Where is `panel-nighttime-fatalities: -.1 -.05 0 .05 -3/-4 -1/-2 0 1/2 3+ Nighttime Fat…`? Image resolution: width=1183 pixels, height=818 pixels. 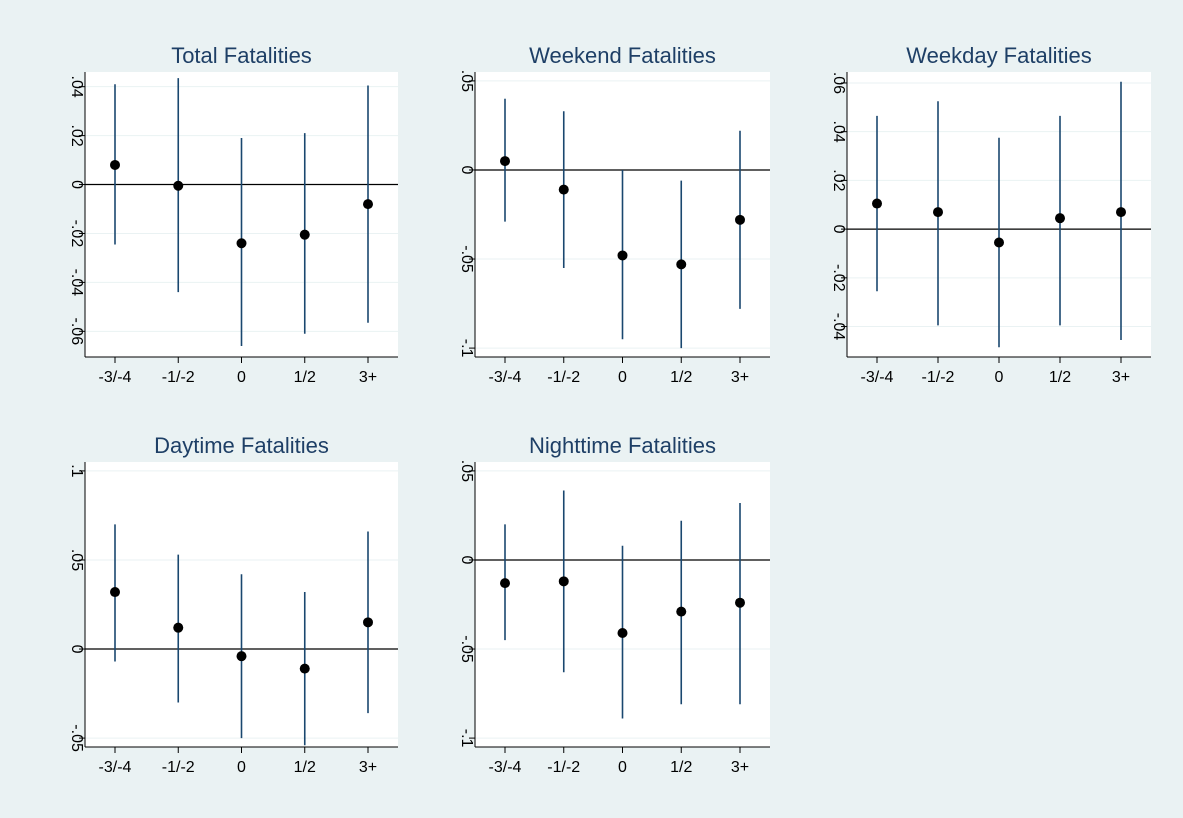 panel-nighttime-fatalities: -.1 -.05 0 .05 -3/-4 -1/-2 0 1/2 3+ Nighttime Fat… is located at coordinates (614, 604).